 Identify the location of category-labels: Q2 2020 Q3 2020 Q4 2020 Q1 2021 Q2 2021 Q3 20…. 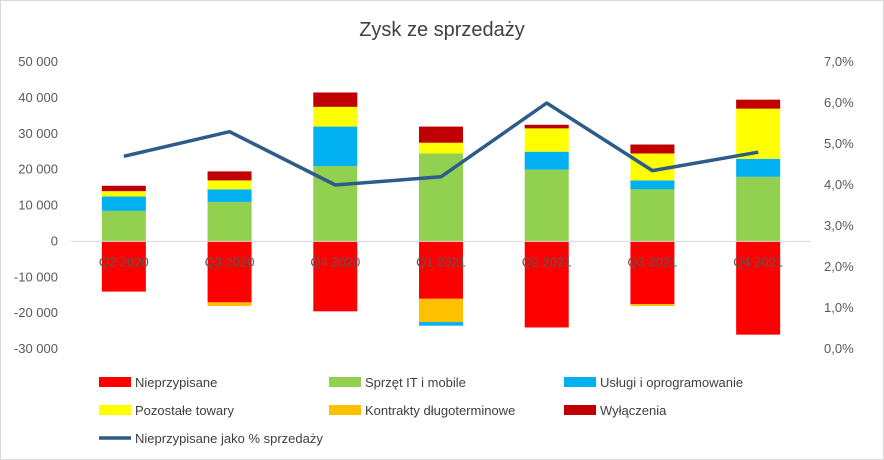
(441, 261).